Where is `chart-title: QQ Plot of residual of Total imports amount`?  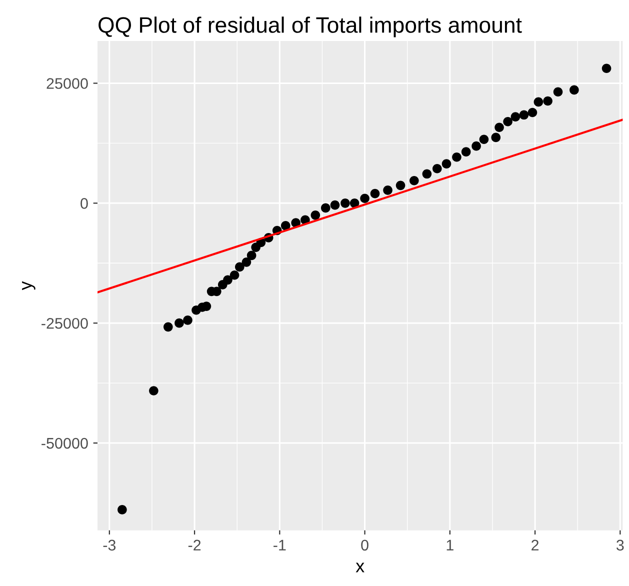 chart-title: QQ Plot of residual of Total imports amount is located at coordinates (310, 27).